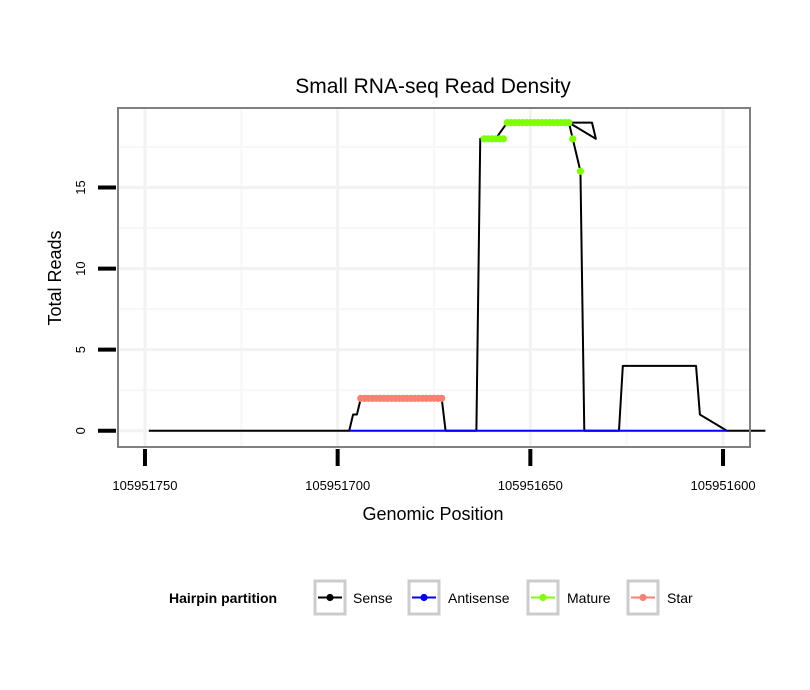 The height and width of the screenshot is (690, 810). Describe the element at coordinates (680, 598) in the screenshot. I see `legend-label-star: Star` at that location.